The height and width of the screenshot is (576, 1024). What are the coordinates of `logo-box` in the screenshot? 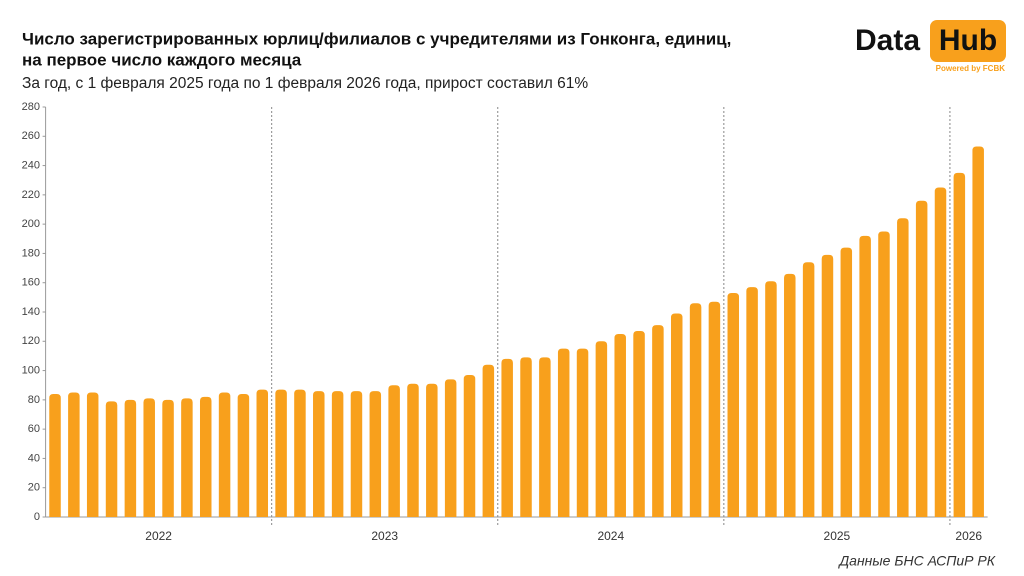 It's located at (968, 41).